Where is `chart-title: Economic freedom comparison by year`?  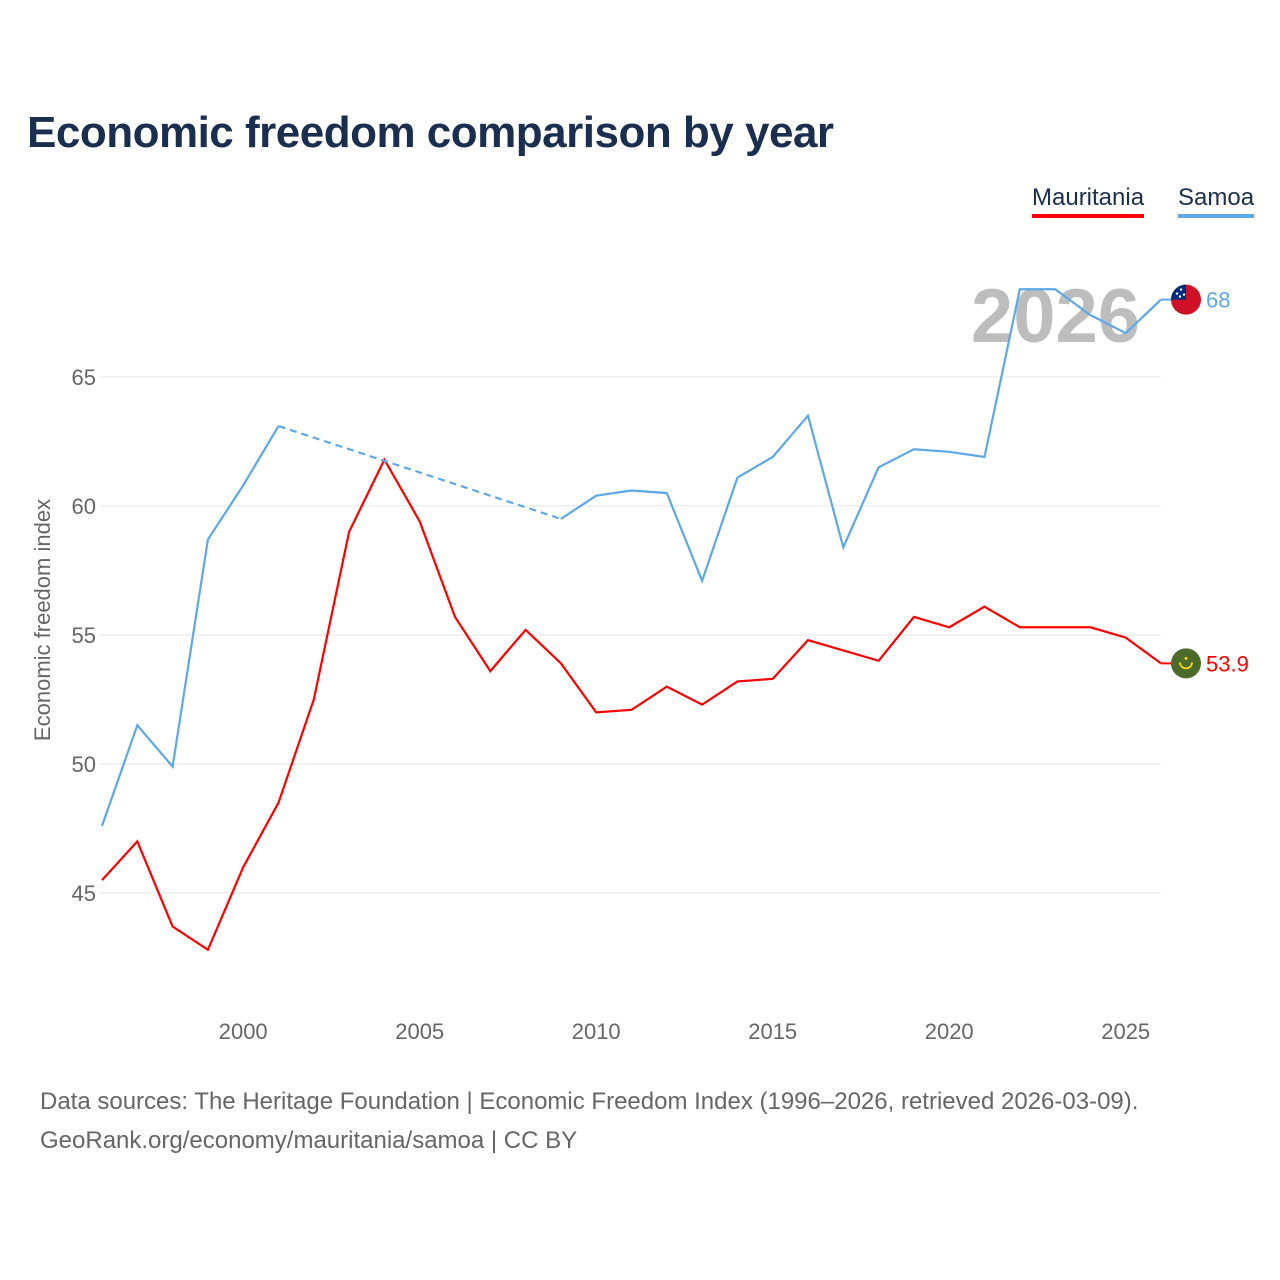 chart-title: Economic freedom comparison by year is located at coordinates (430, 132).